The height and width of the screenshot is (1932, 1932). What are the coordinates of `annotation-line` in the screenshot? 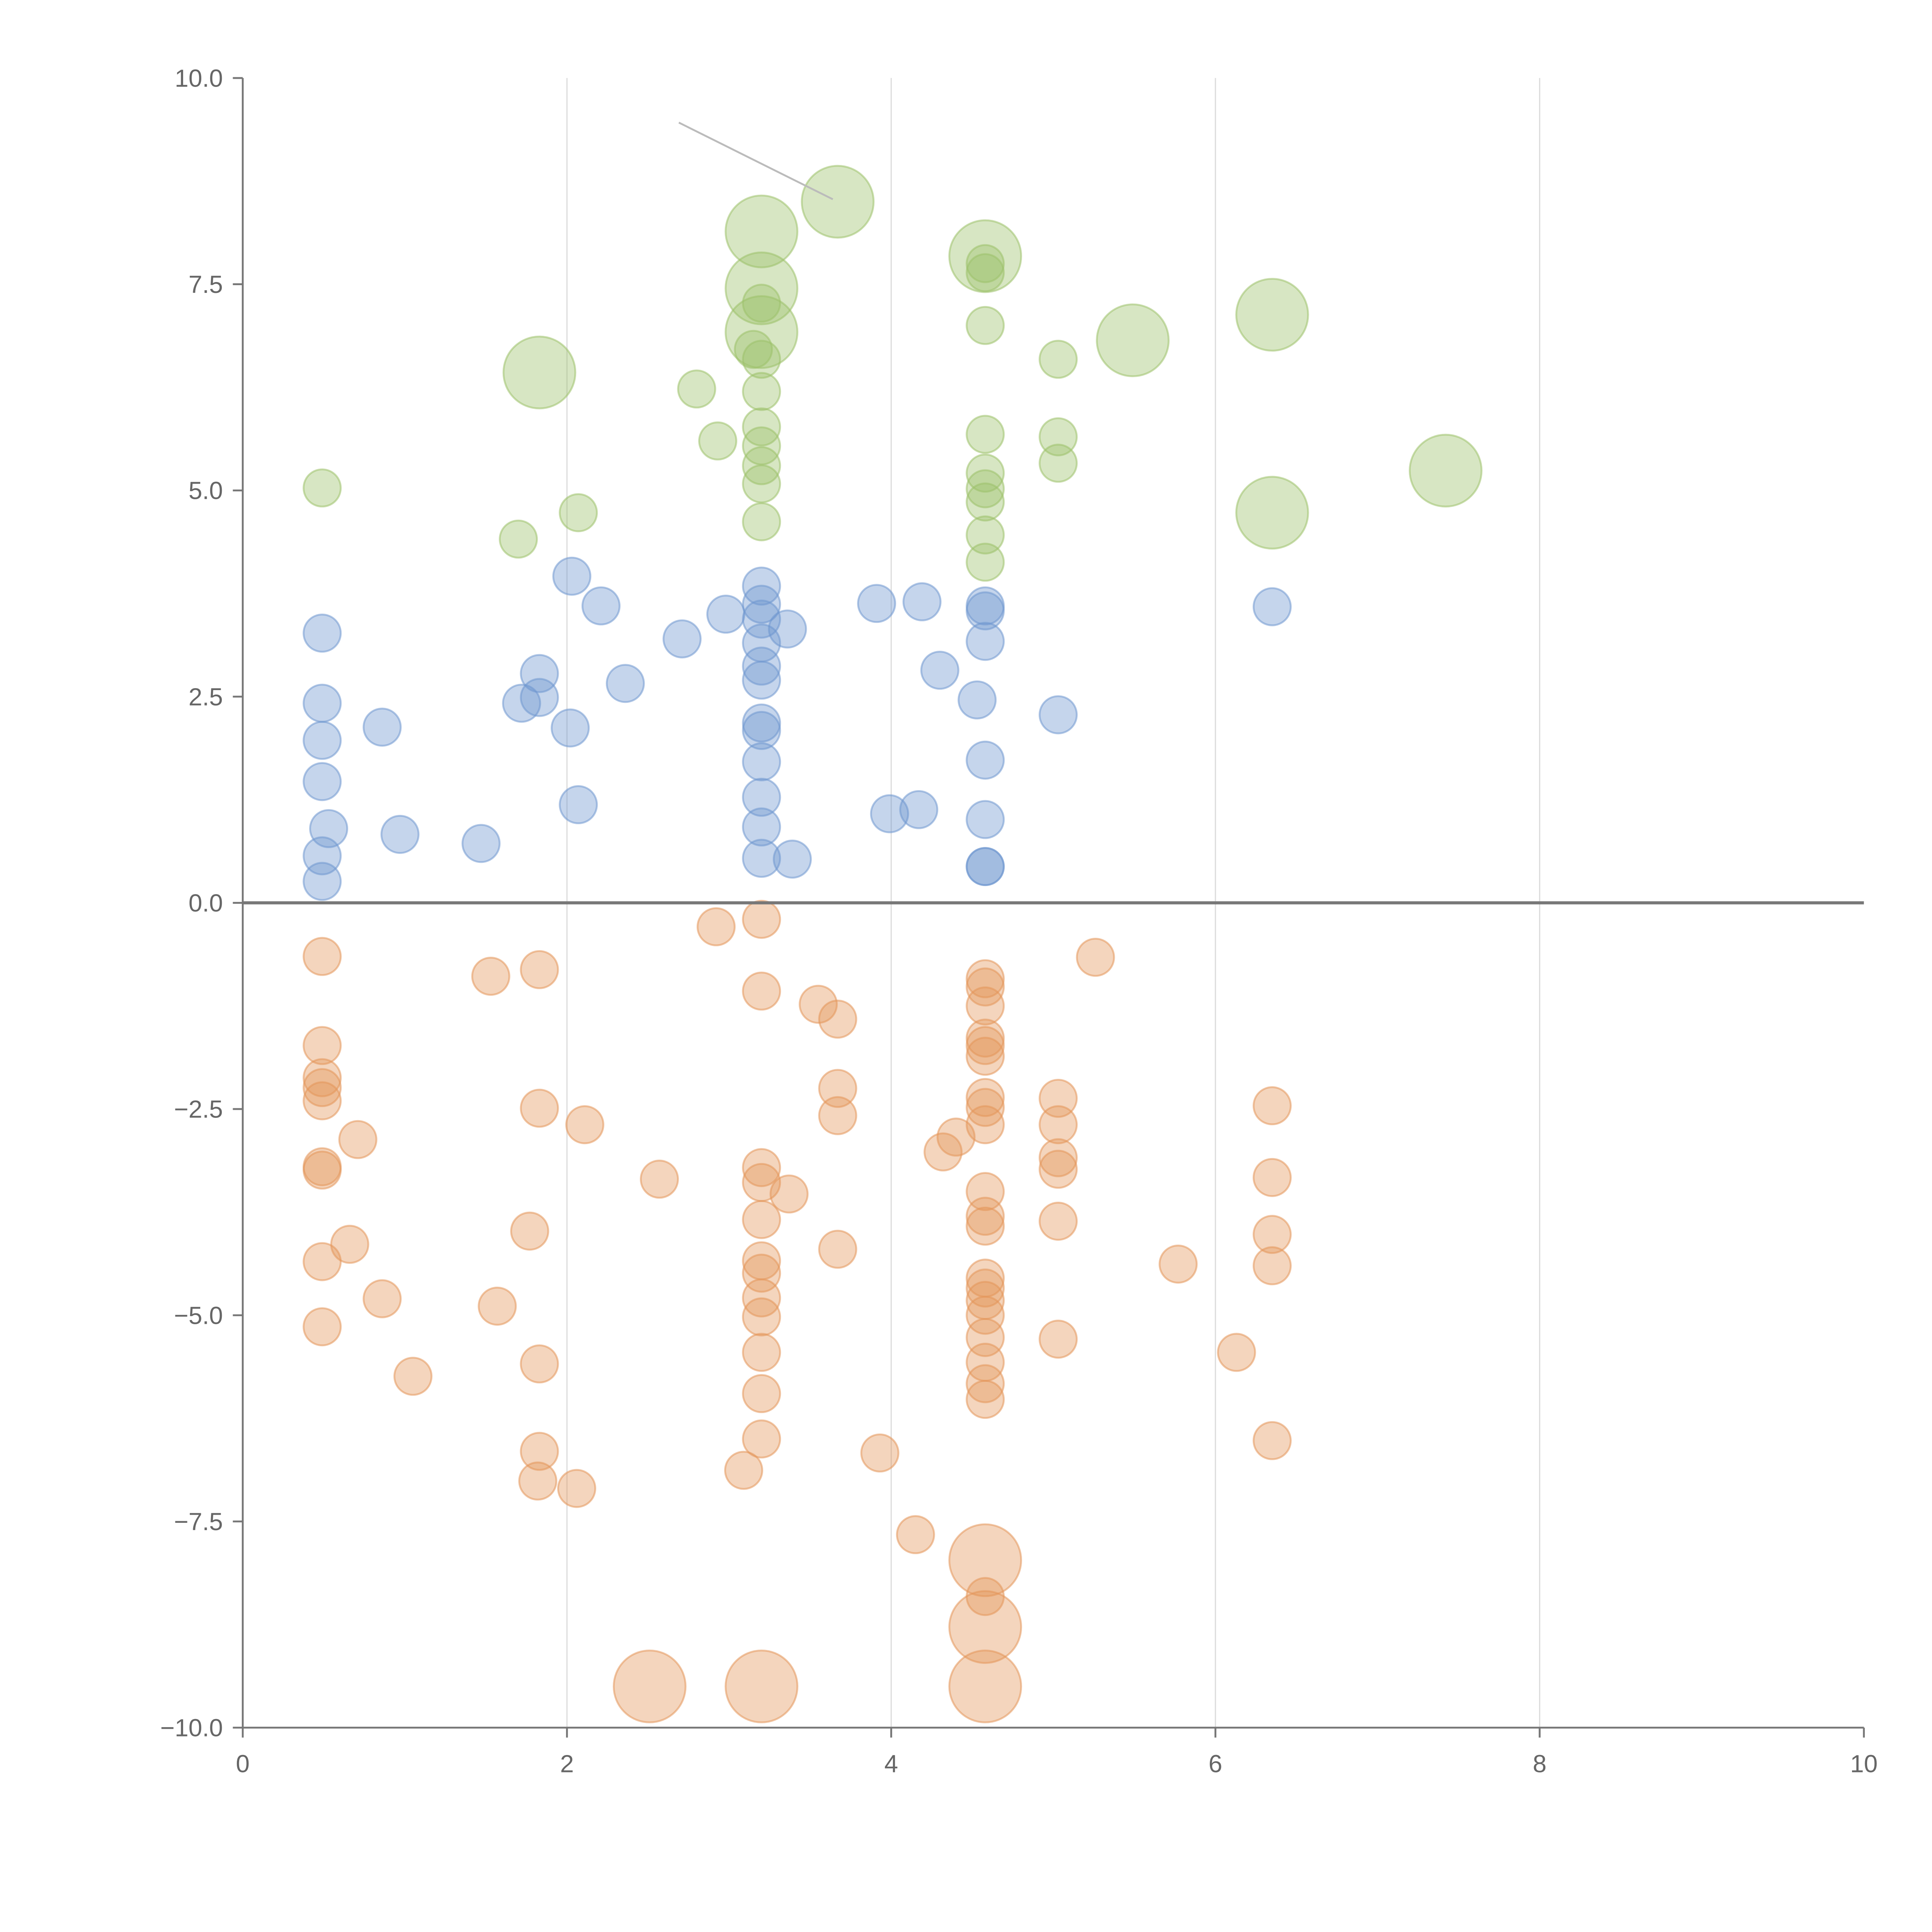 It's located at (756, 161).